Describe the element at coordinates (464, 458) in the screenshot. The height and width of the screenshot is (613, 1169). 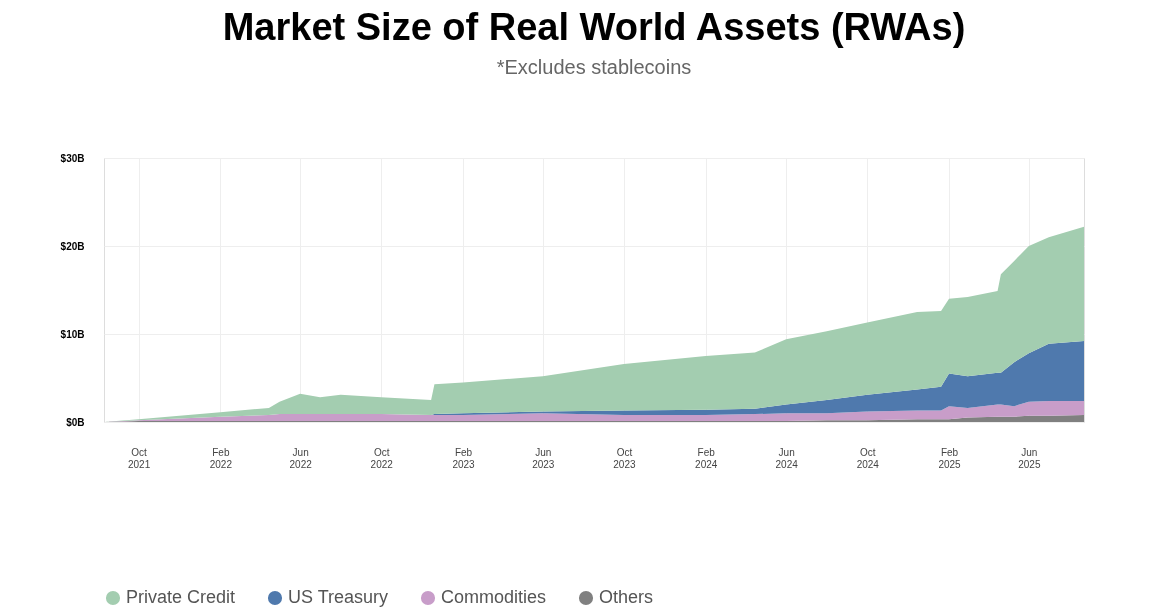
I see `x-tick-label: Feb 2023` at that location.